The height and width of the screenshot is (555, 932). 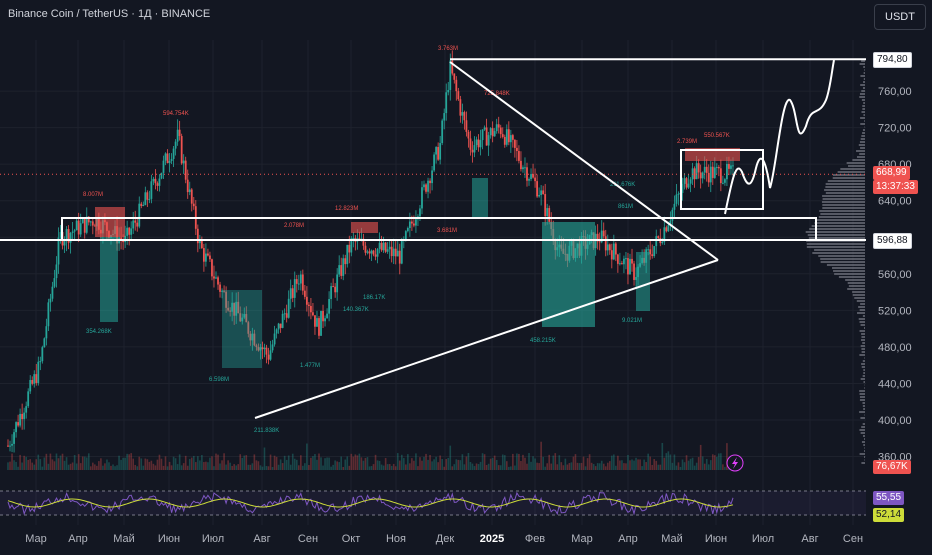 What do you see at coordinates (396, 539) in the screenshot?
I see `x-tick-label: Ноя` at bounding box center [396, 539].